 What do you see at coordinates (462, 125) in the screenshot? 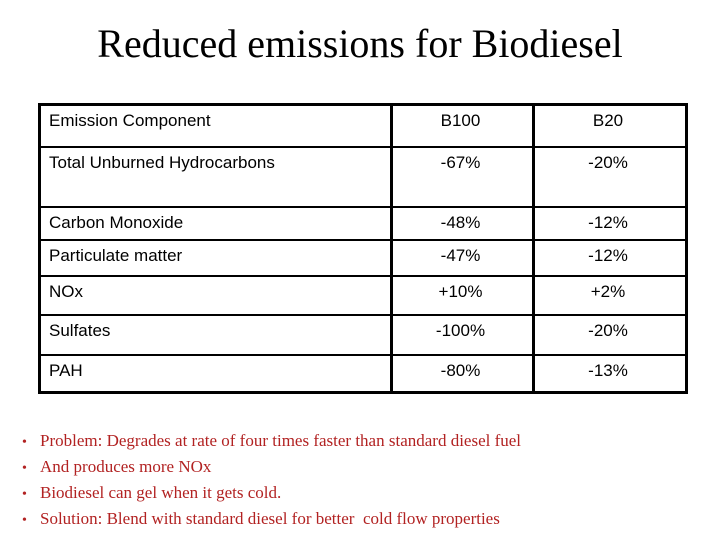
I see `header-b100: B100` at bounding box center [462, 125].